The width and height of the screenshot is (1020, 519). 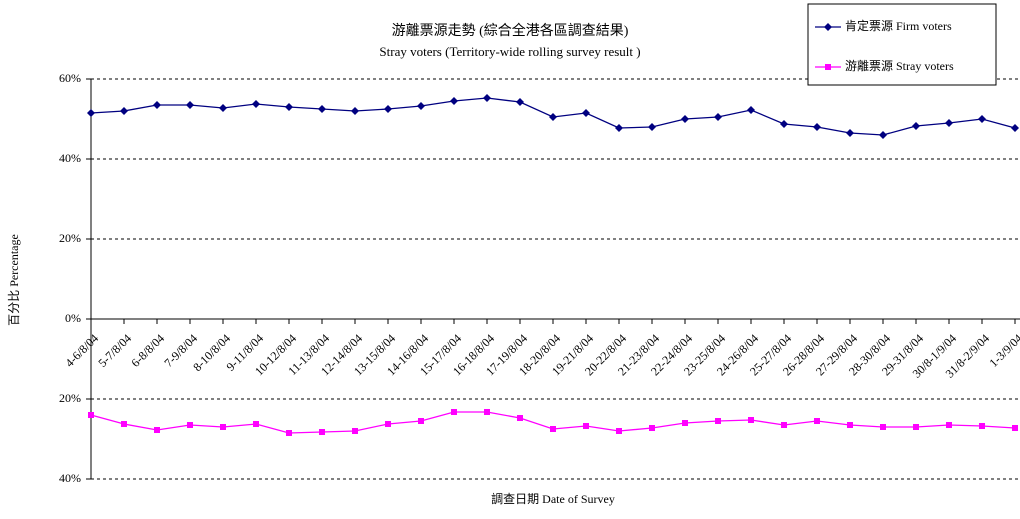 What do you see at coordinates (14, 280) in the screenshot?
I see `y-axis-label: 百分比 Percentage` at bounding box center [14, 280].